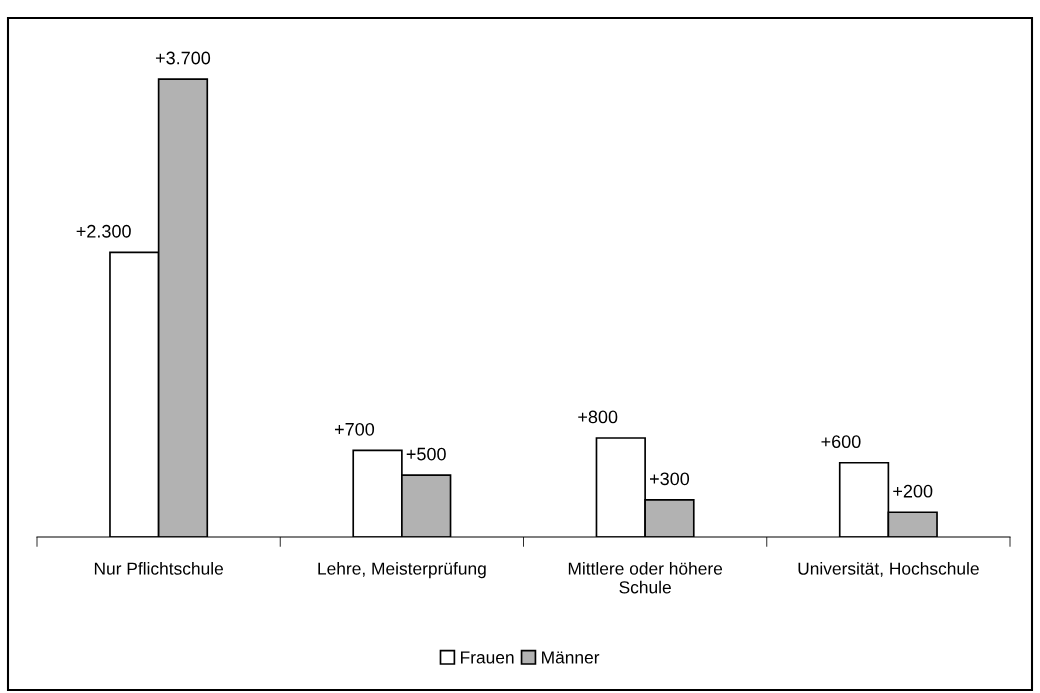  I want to click on data-label: +2.300, so click(103, 231).